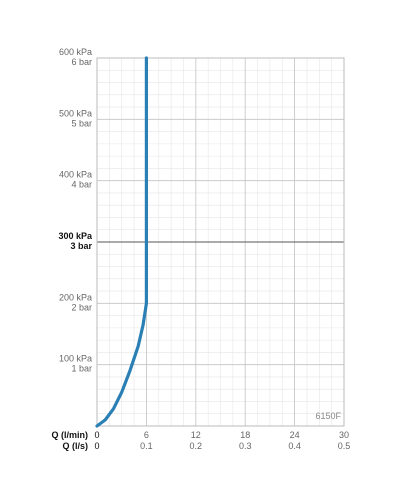 Image resolution: width=400 pixels, height=500 pixels. Describe the element at coordinates (75, 175) in the screenshot. I see `y-tick-label-kpa: 400 kPa` at that location.